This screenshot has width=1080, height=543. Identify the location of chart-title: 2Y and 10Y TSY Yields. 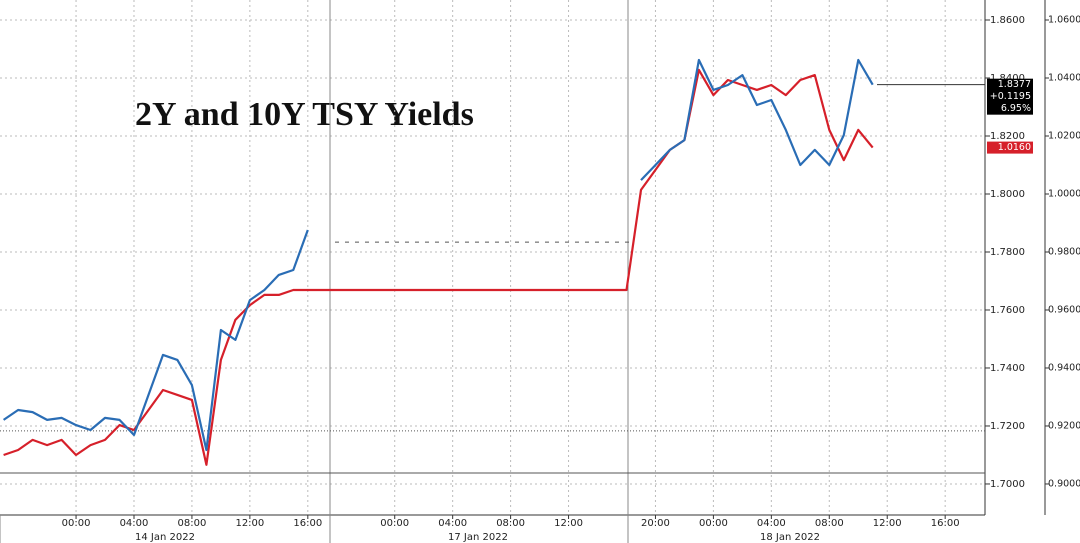
(304, 114).